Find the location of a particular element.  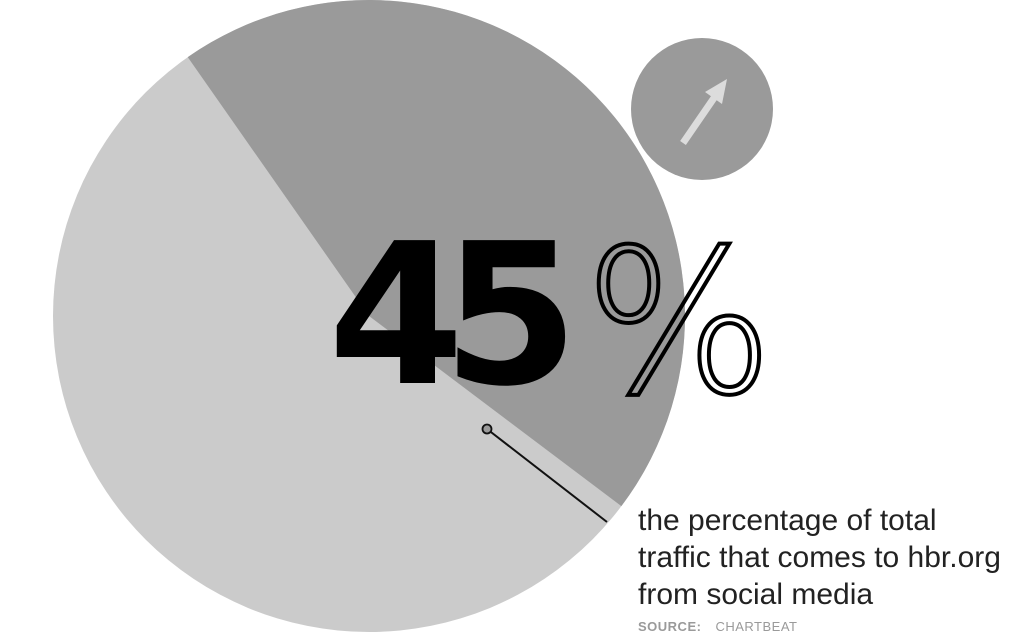

source-note: SOURCE: CHARTBEAT is located at coordinates (717, 627).